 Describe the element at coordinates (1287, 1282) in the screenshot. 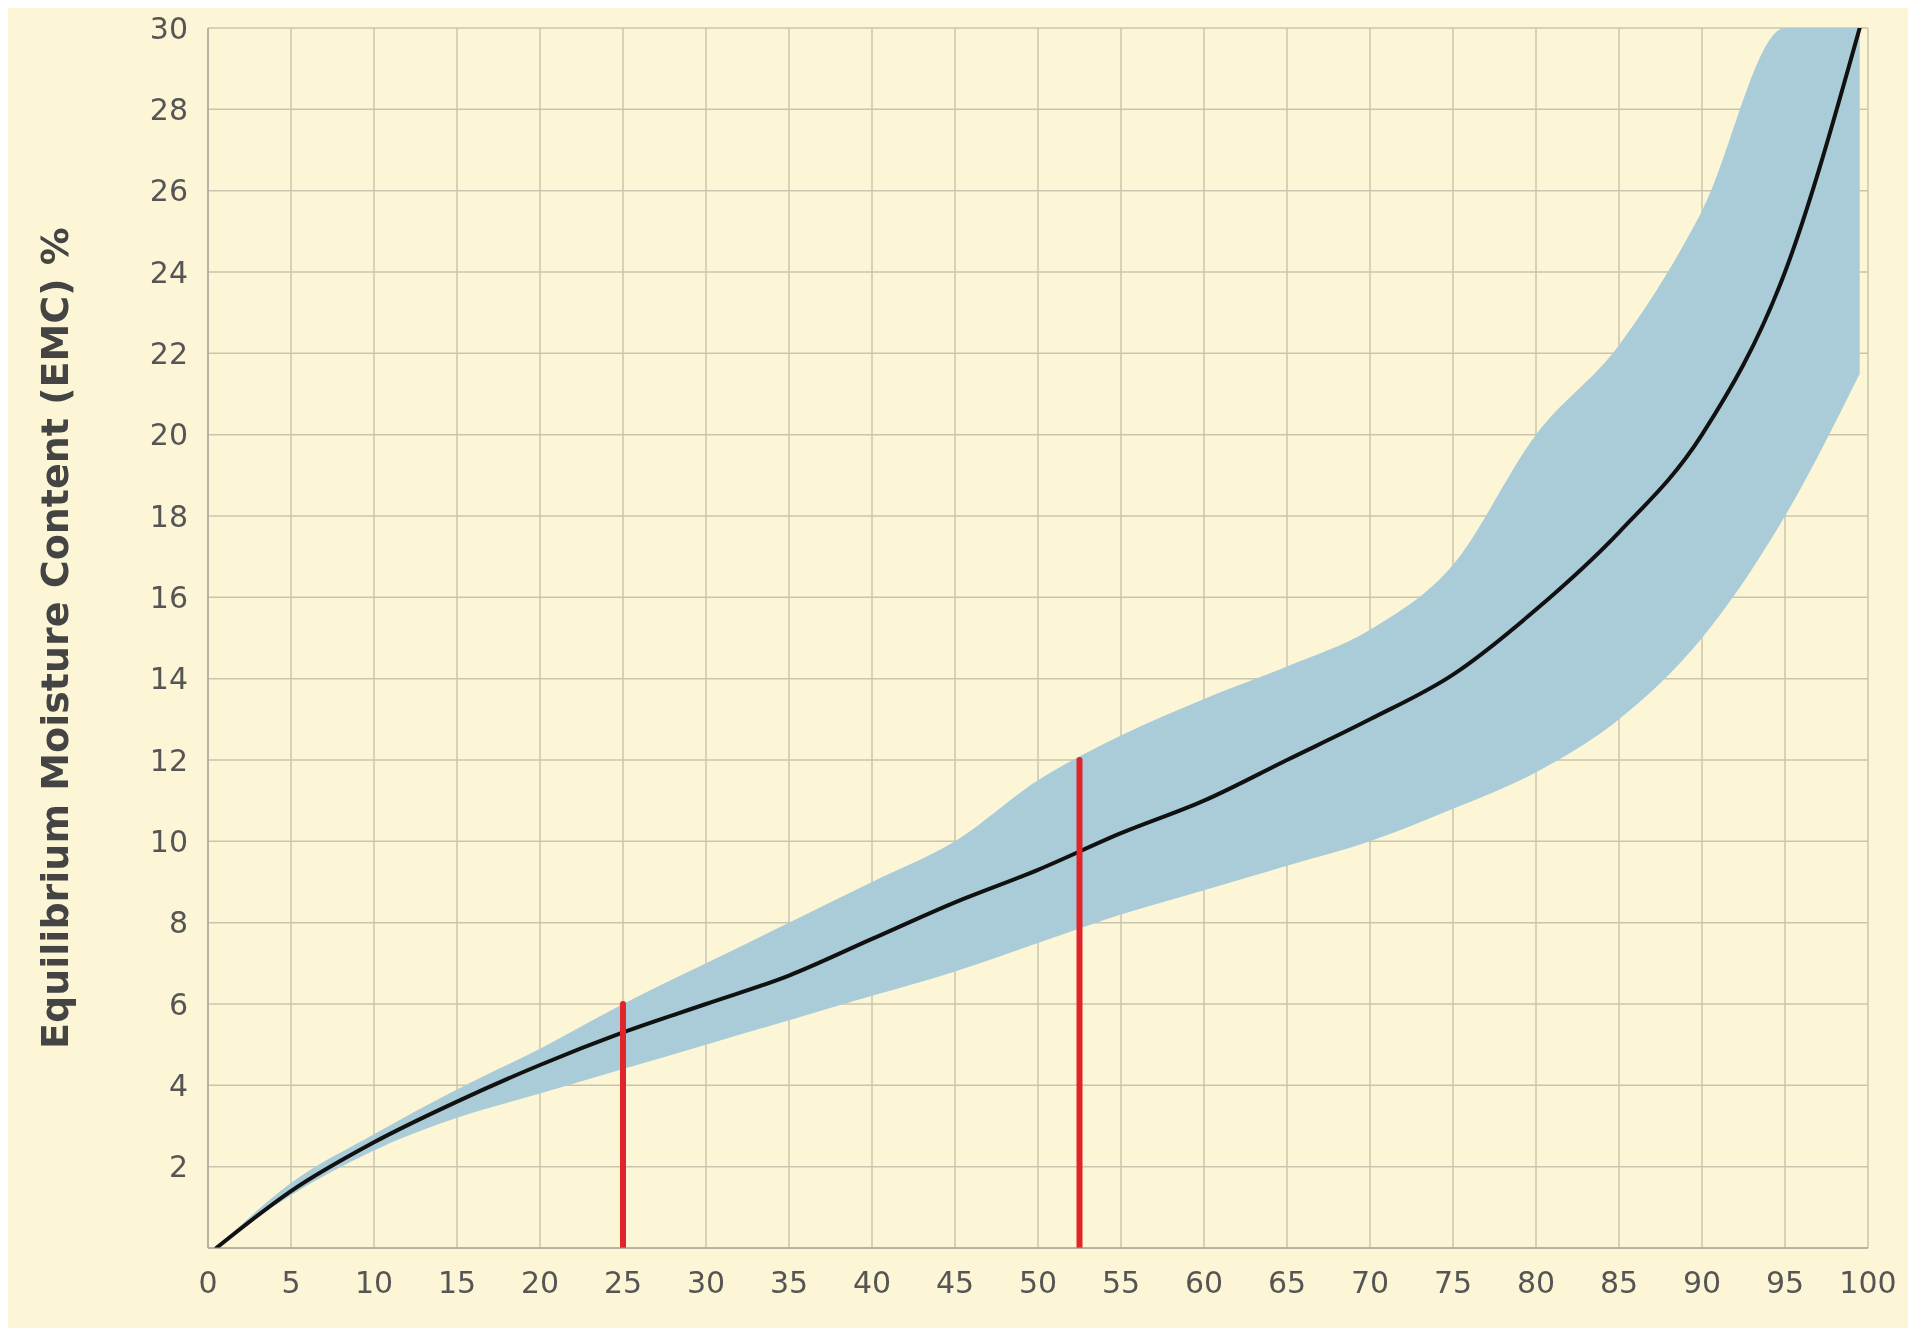

I see `x-tick-label: 65` at that location.